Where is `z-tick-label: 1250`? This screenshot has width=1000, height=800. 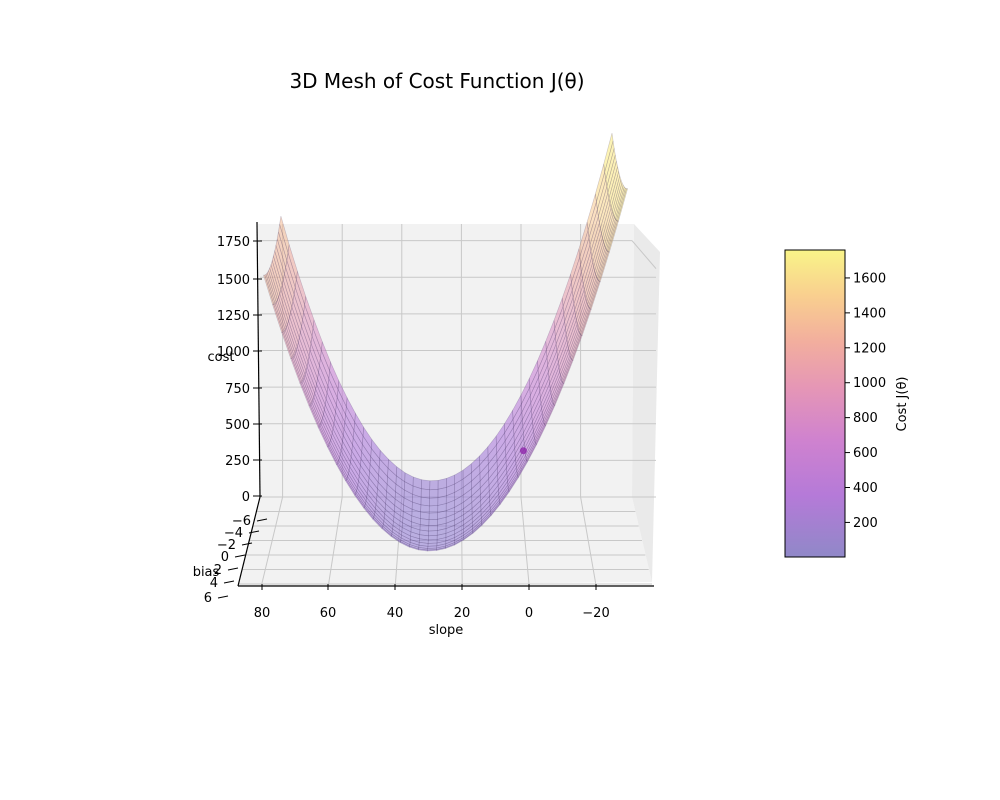 z-tick-label: 1250 is located at coordinates (233, 316).